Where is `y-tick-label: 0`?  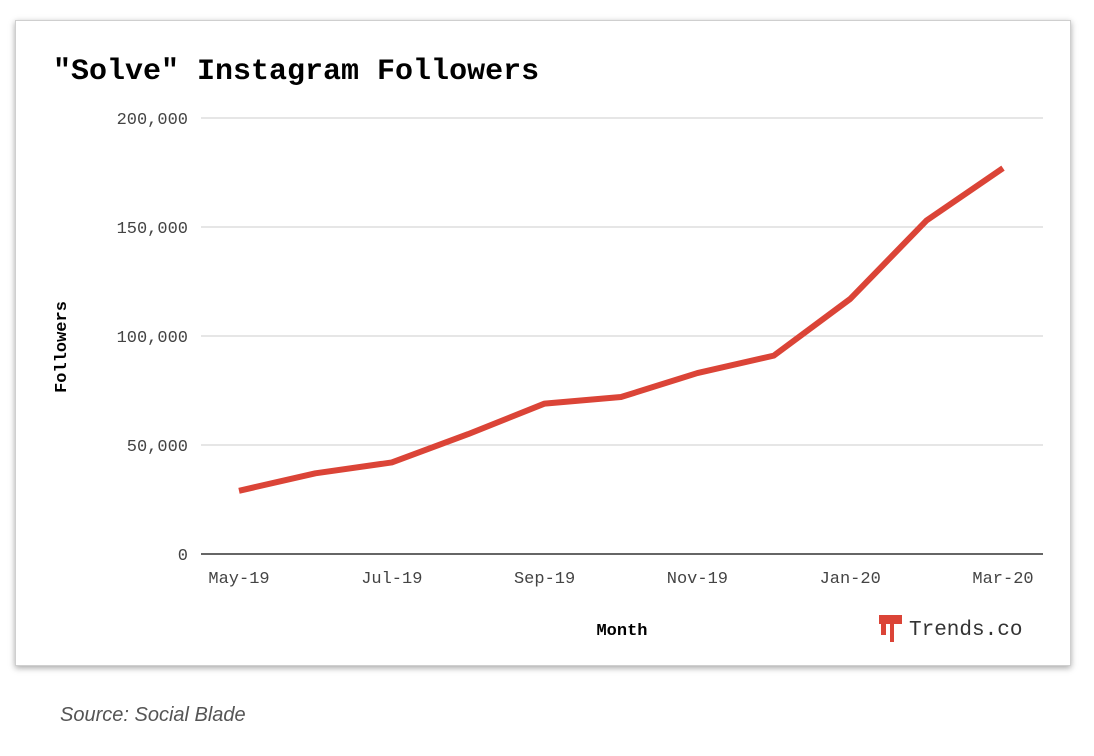
y-tick-label: 0 is located at coordinates (183, 556).